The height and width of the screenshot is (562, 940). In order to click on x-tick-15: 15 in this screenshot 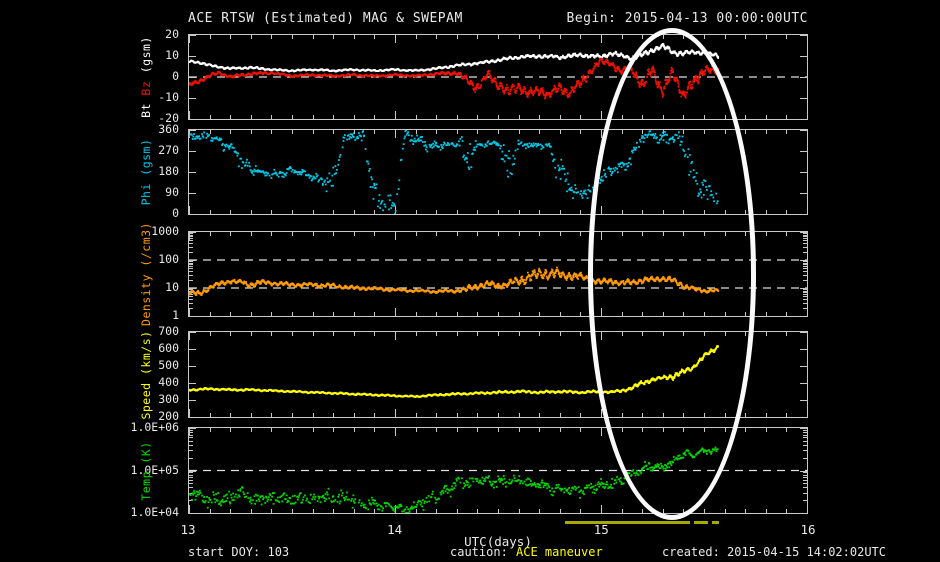, I will do `click(601, 529)`.